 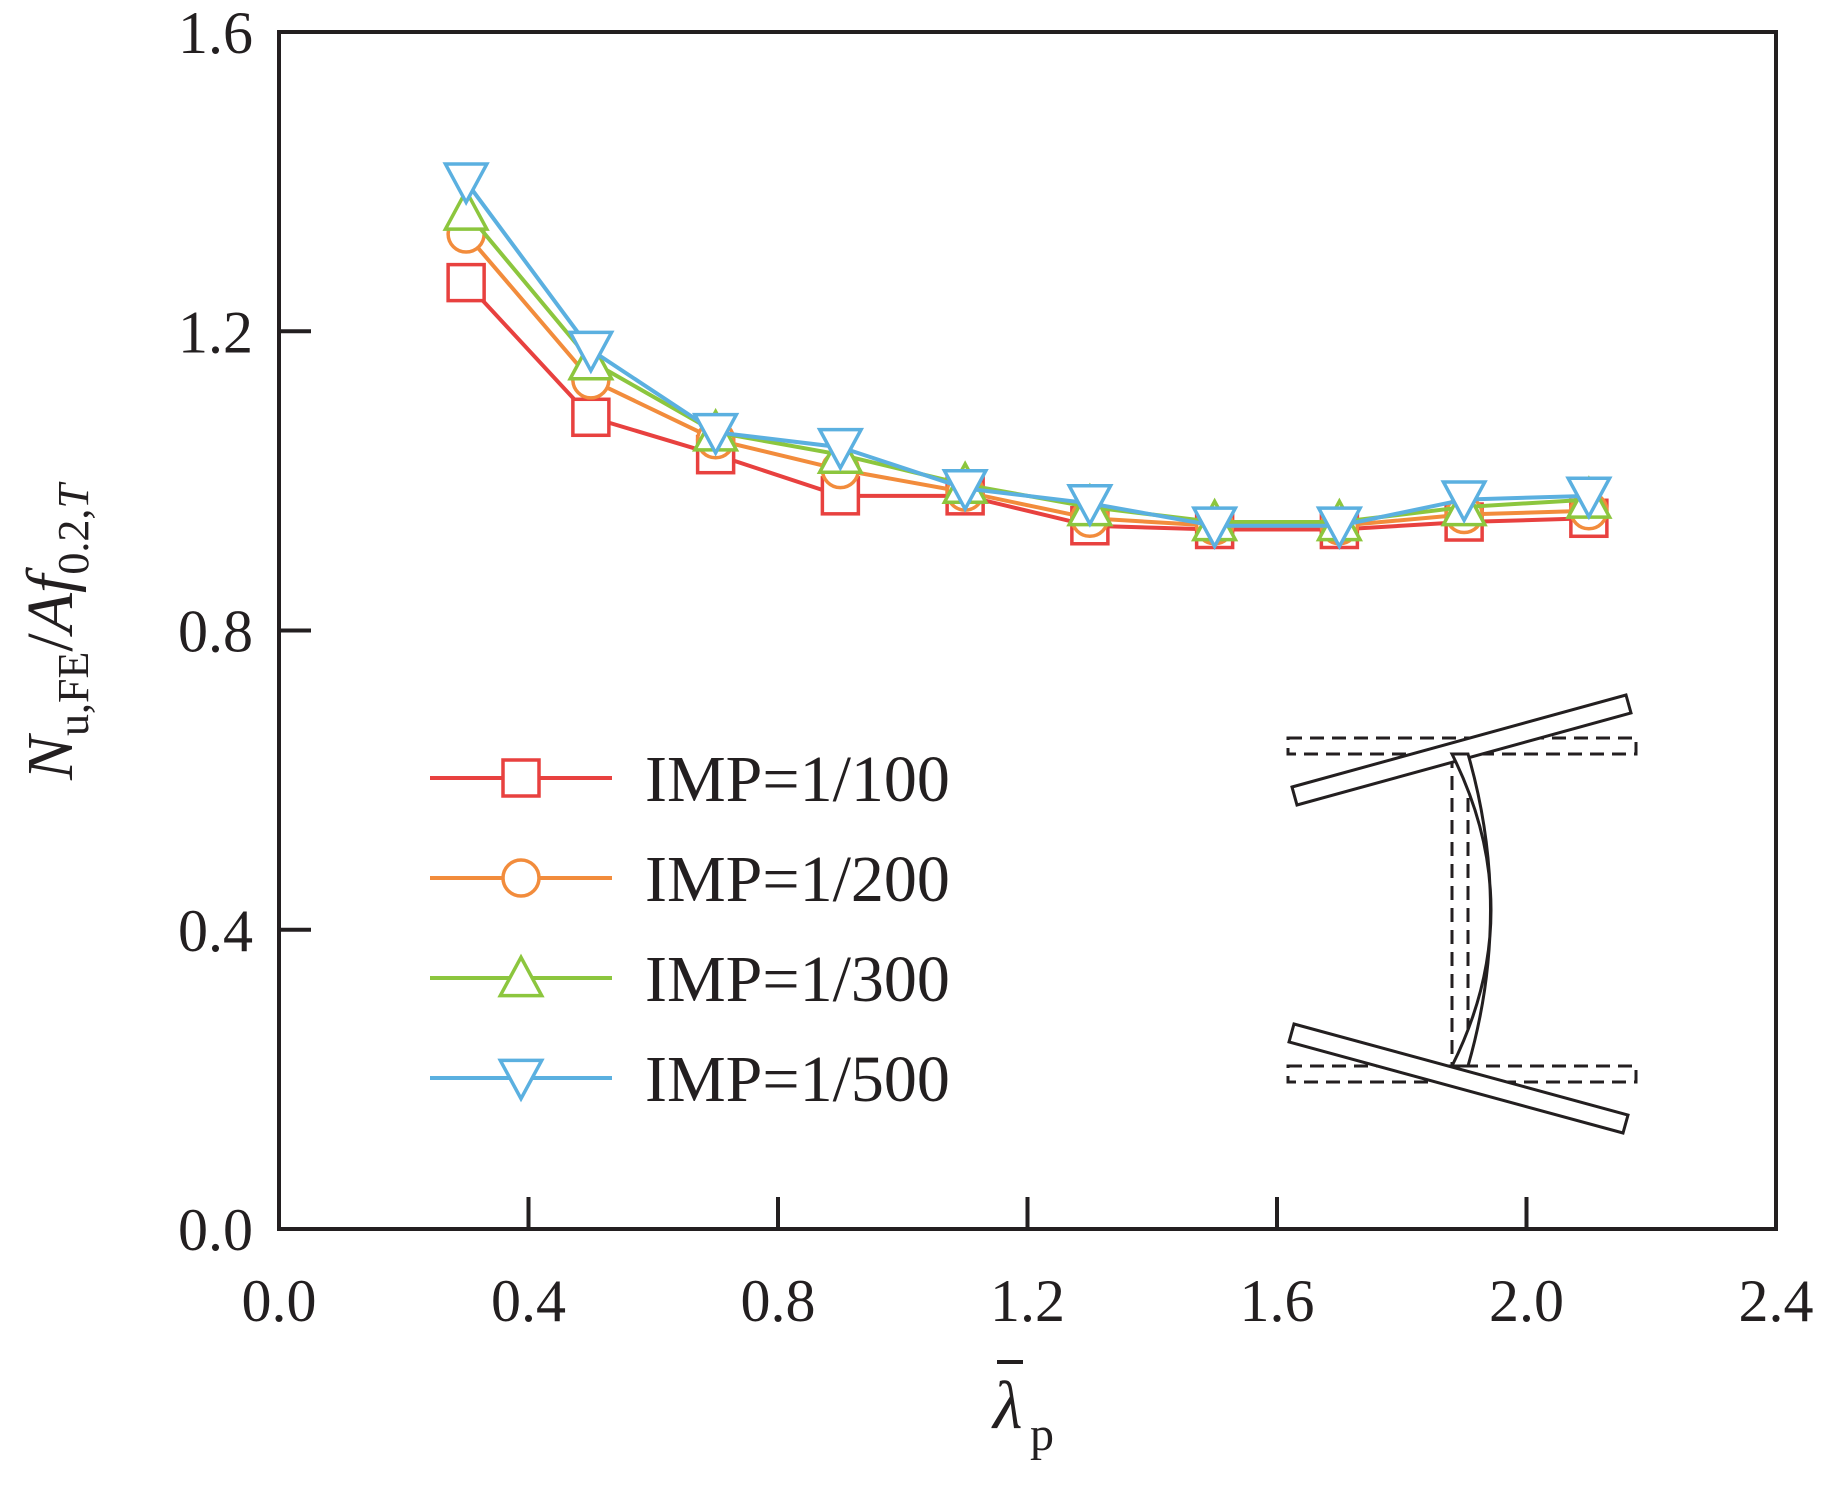 What do you see at coordinates (690, 929) in the screenshot?
I see `legend: IMP=1/100 IMP=1/200 IMP=1/300 IMP=1/500` at bounding box center [690, 929].